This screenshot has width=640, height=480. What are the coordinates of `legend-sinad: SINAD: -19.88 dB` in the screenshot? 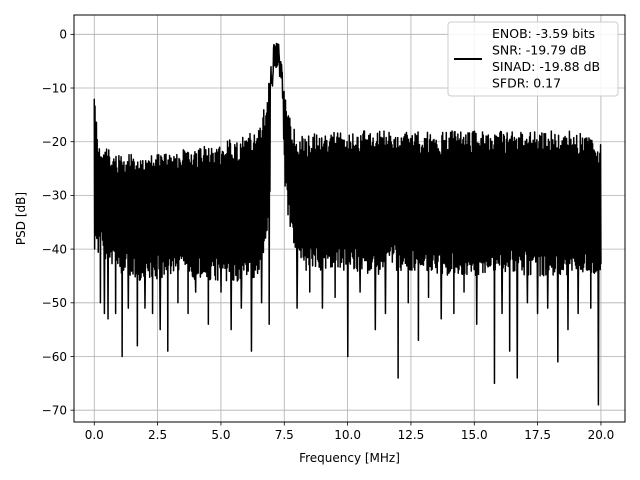 It's located at (546, 66).